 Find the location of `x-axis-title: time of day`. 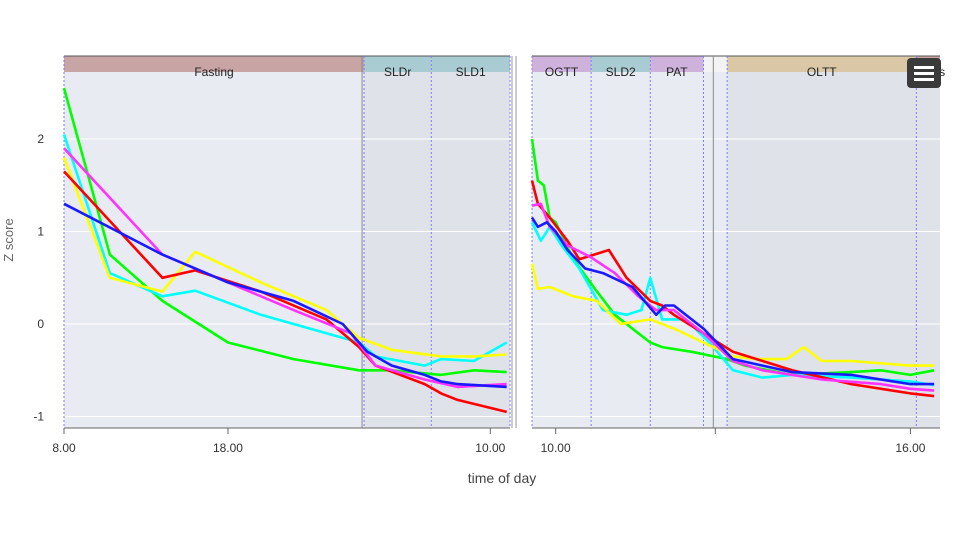

x-axis-title: time of day is located at coordinates (502, 478).